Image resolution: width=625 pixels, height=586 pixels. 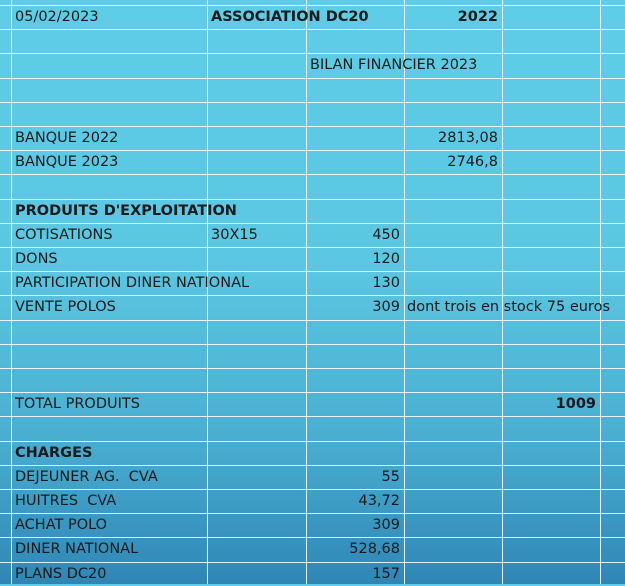 I want to click on vente-polos-value: 309, so click(x=386, y=307).